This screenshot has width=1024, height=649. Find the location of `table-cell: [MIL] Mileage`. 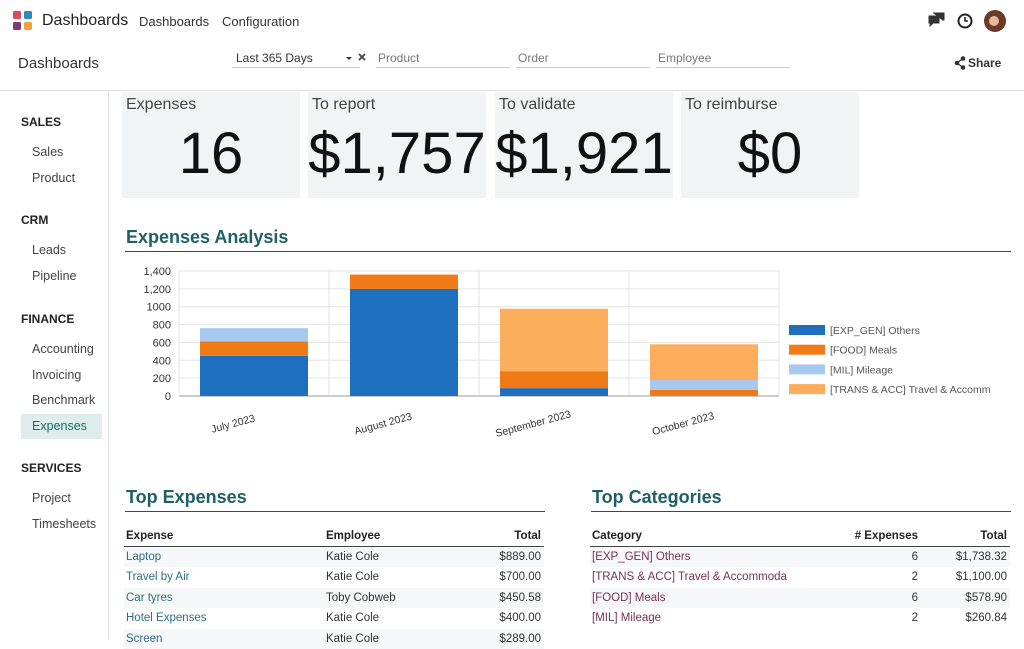

table-cell: [MIL] Mileage is located at coordinates (627, 618).